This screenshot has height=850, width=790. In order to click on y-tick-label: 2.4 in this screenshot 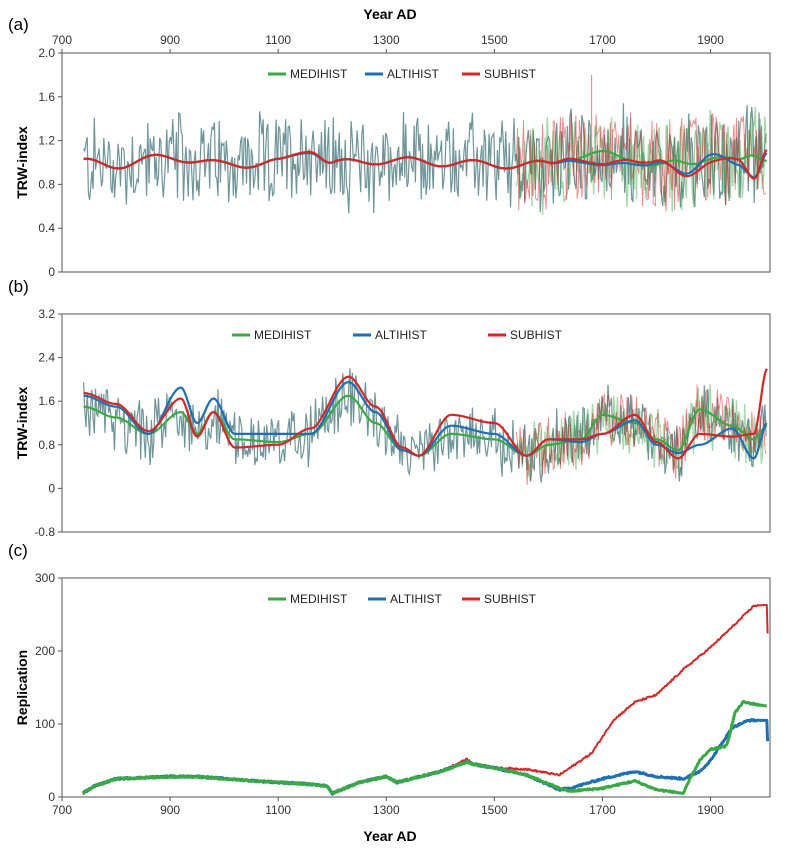, I will do `click(46, 358)`.